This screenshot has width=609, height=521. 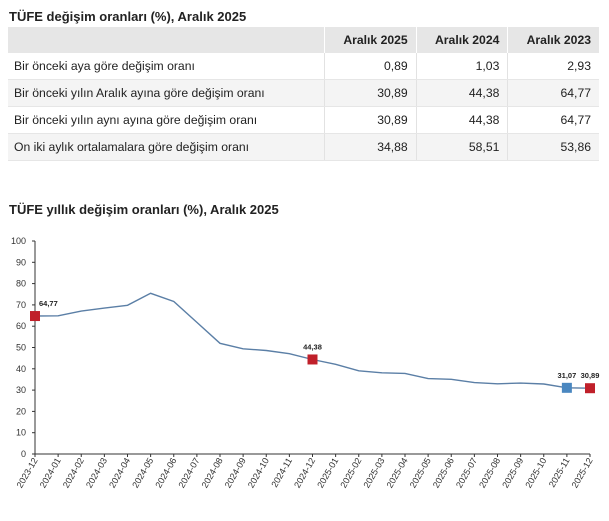 I want to click on x-tick-label: 2024-04, so click(x=119, y=473).